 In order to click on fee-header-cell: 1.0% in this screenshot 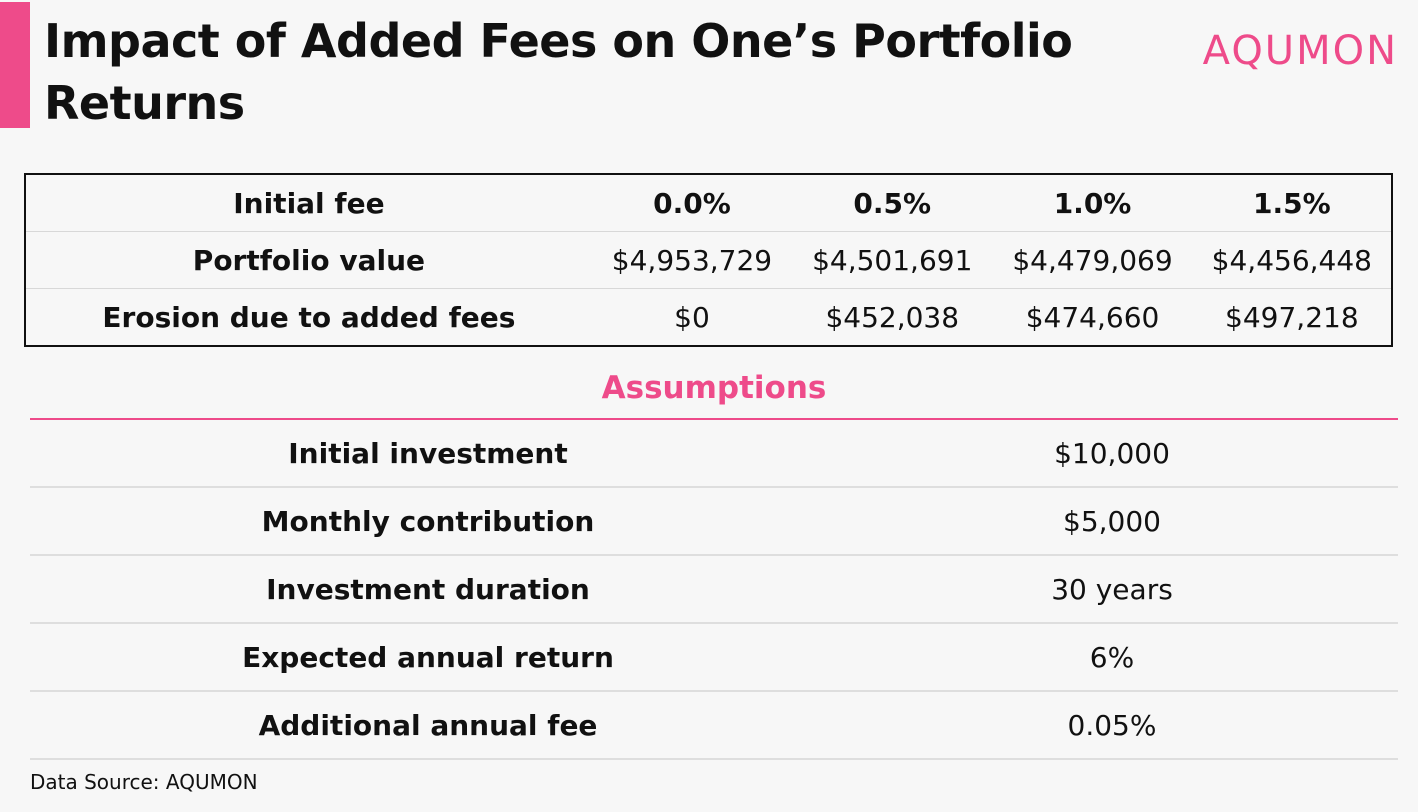, I will do `click(1092, 203)`.